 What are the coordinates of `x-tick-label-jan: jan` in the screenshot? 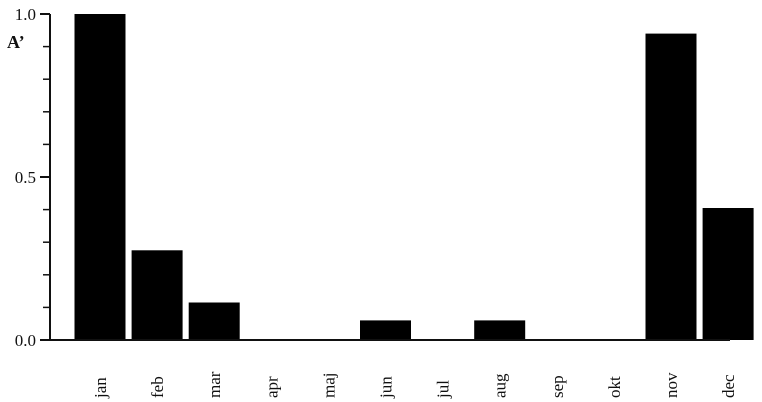 It's located at (100, 388).